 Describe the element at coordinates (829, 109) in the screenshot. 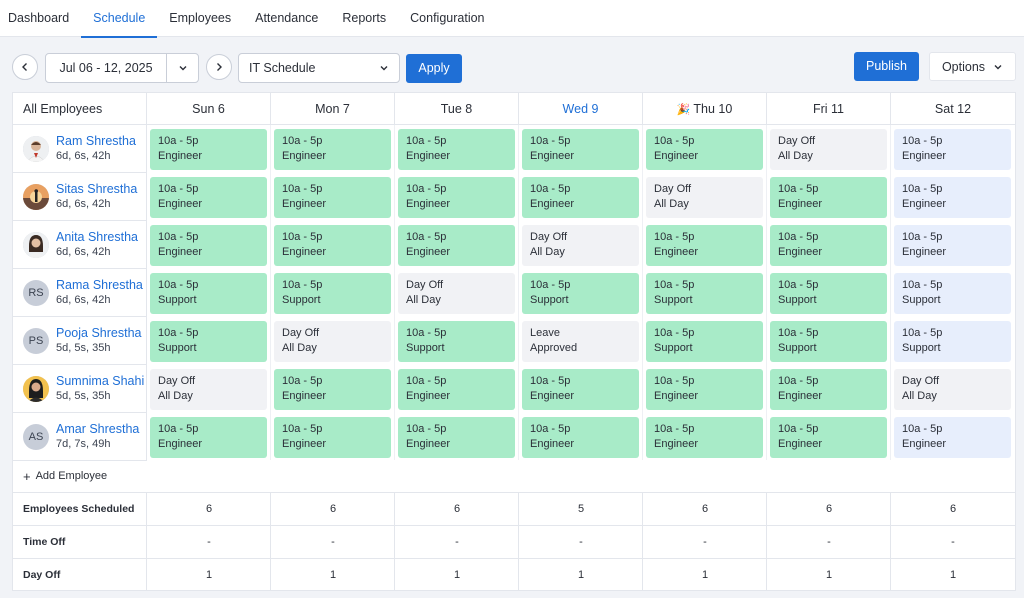

I see `day-header: Fri 11` at that location.